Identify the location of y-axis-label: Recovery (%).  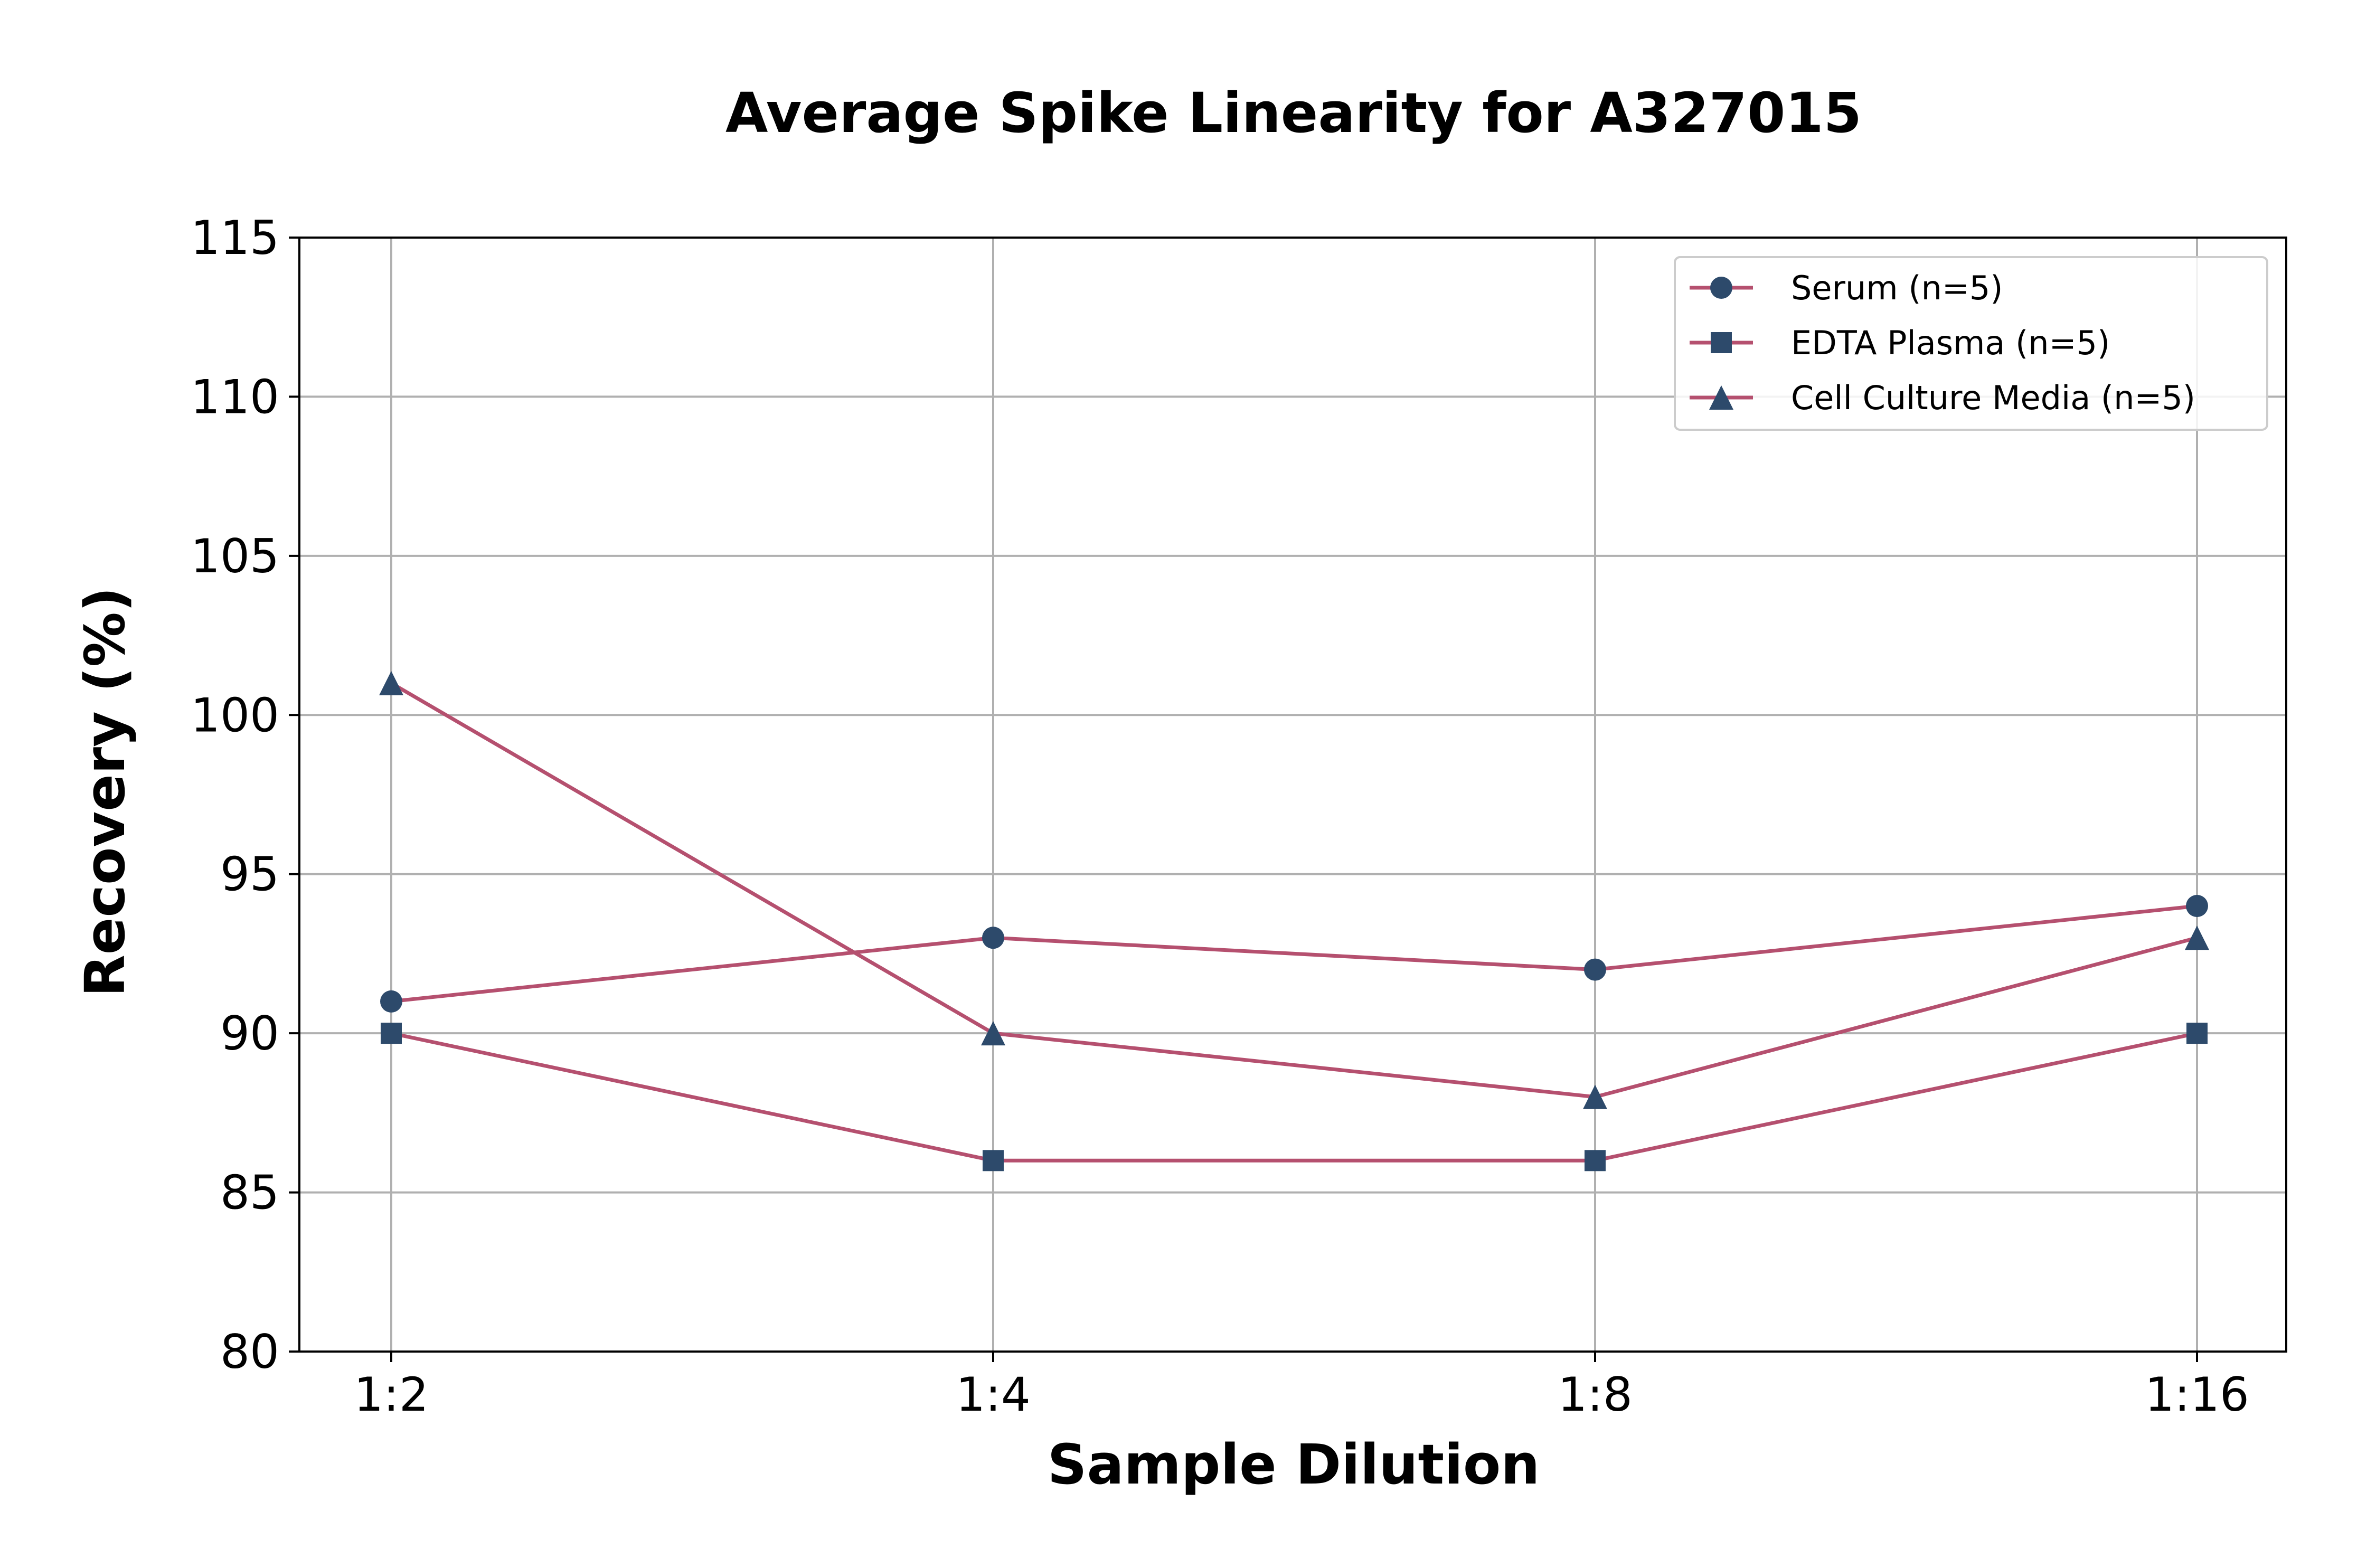
(105, 792).